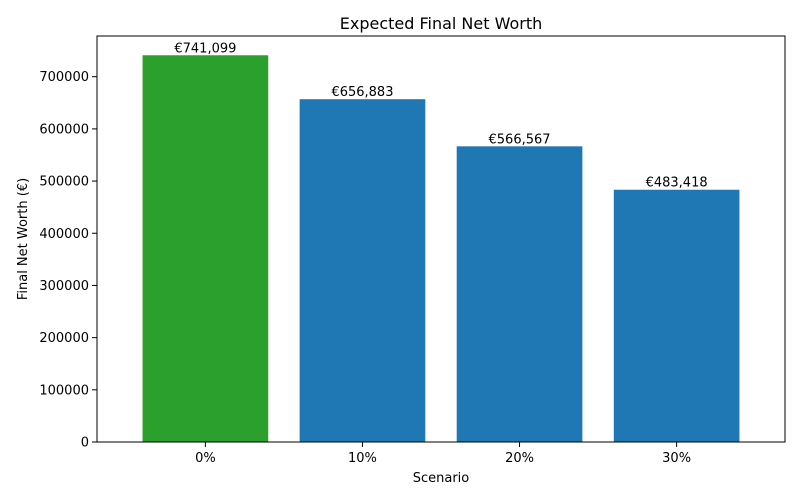  Describe the element at coordinates (441, 478) in the screenshot. I see `x-axis-label: Scenario` at that location.